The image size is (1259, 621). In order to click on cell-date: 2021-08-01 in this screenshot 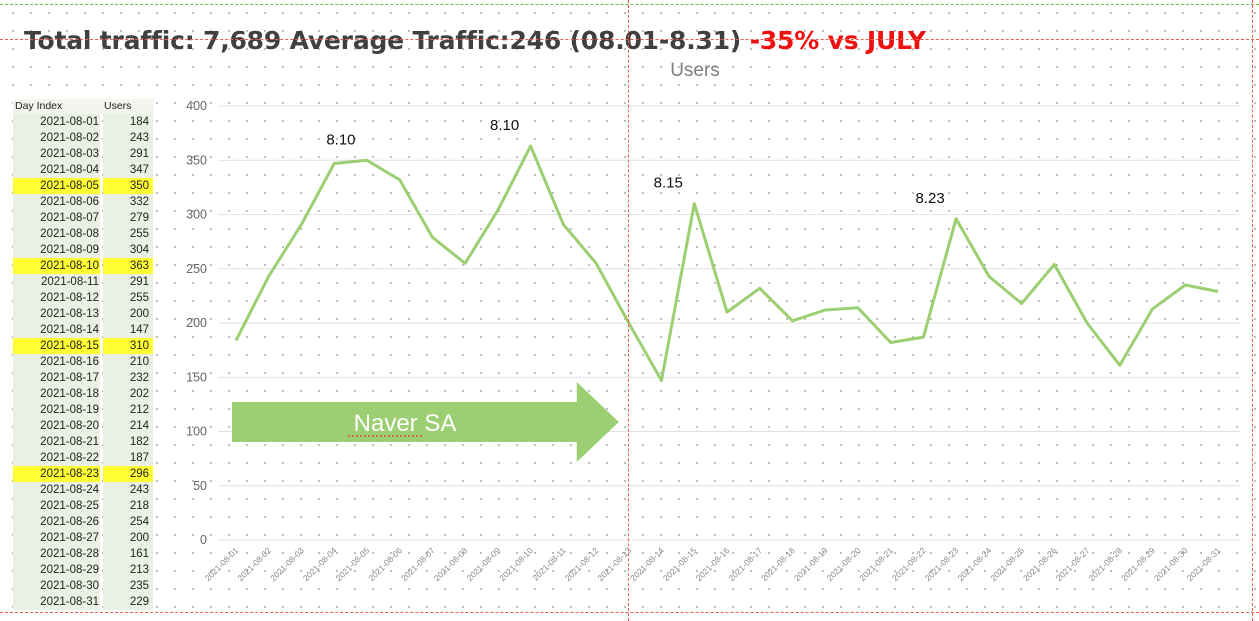, I will do `click(56, 122)`.